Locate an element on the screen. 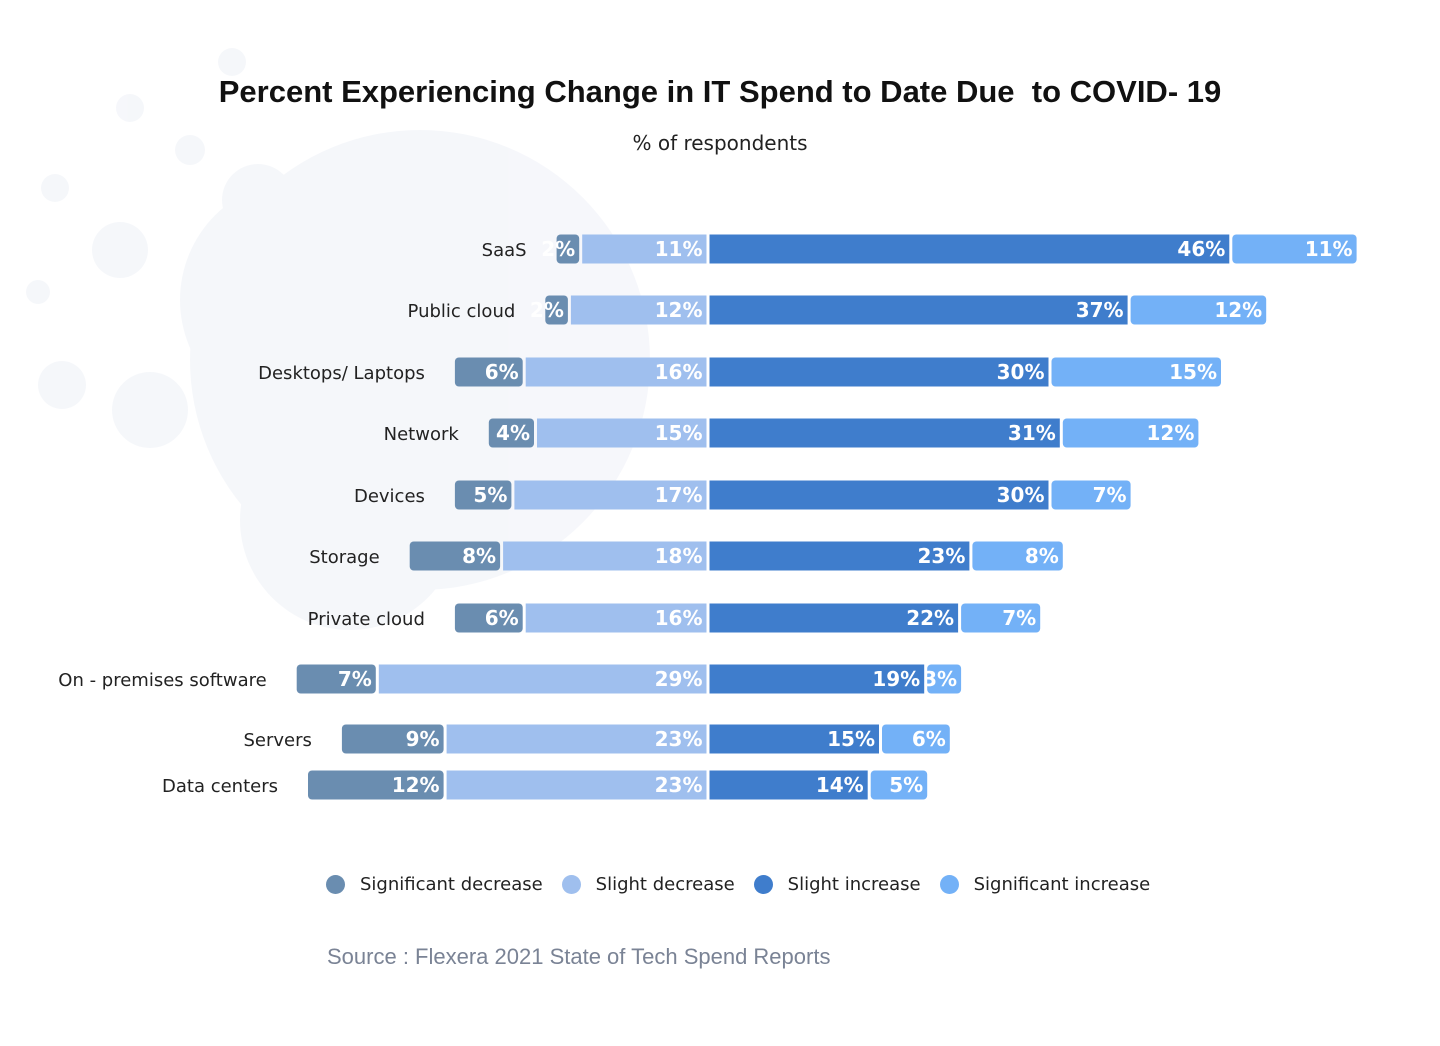 The height and width of the screenshot is (1046, 1440). data-label: 17% is located at coordinates (679, 495).